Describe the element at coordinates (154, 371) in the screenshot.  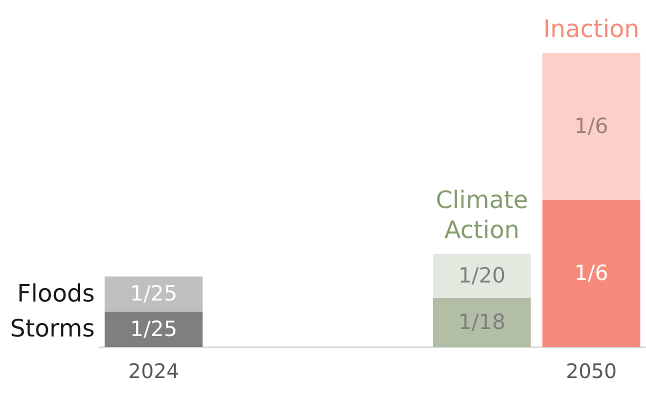
I see `x-tick-label: 2024` at that location.